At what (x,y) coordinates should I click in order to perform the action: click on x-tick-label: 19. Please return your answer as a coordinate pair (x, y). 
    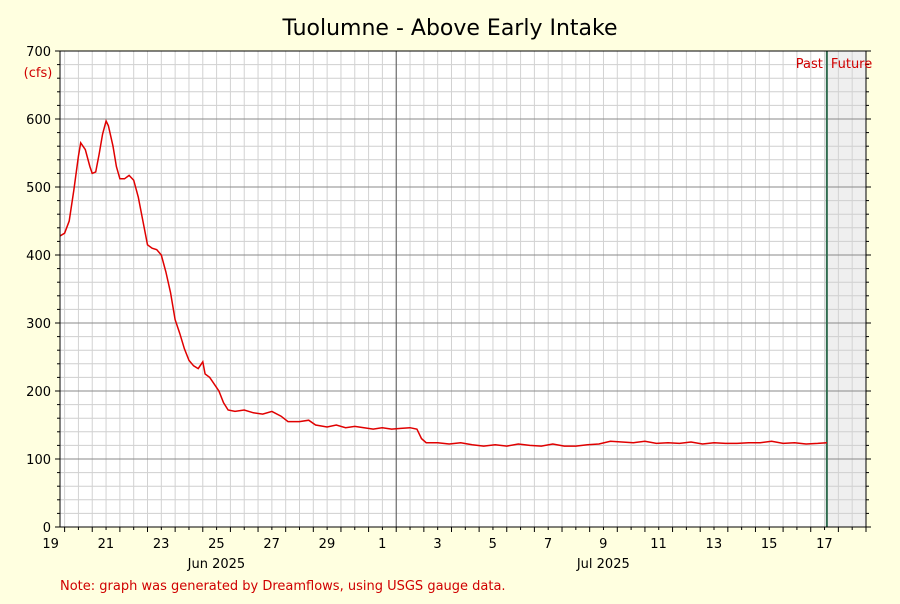
    Looking at the image, I should click on (50, 544).